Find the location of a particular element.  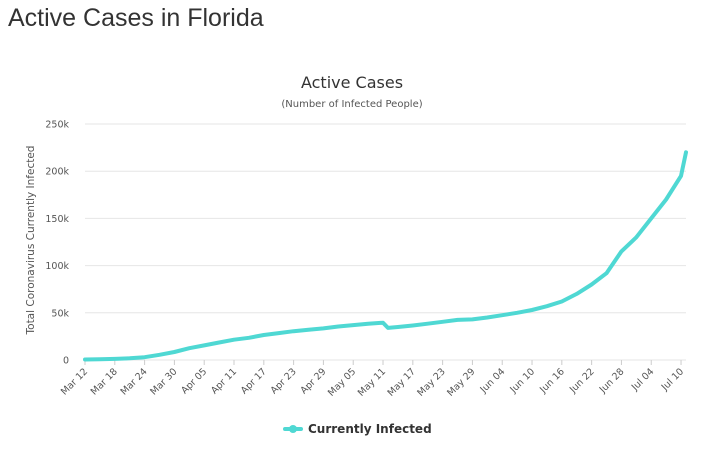

legend-marker-icon is located at coordinates (293, 429).